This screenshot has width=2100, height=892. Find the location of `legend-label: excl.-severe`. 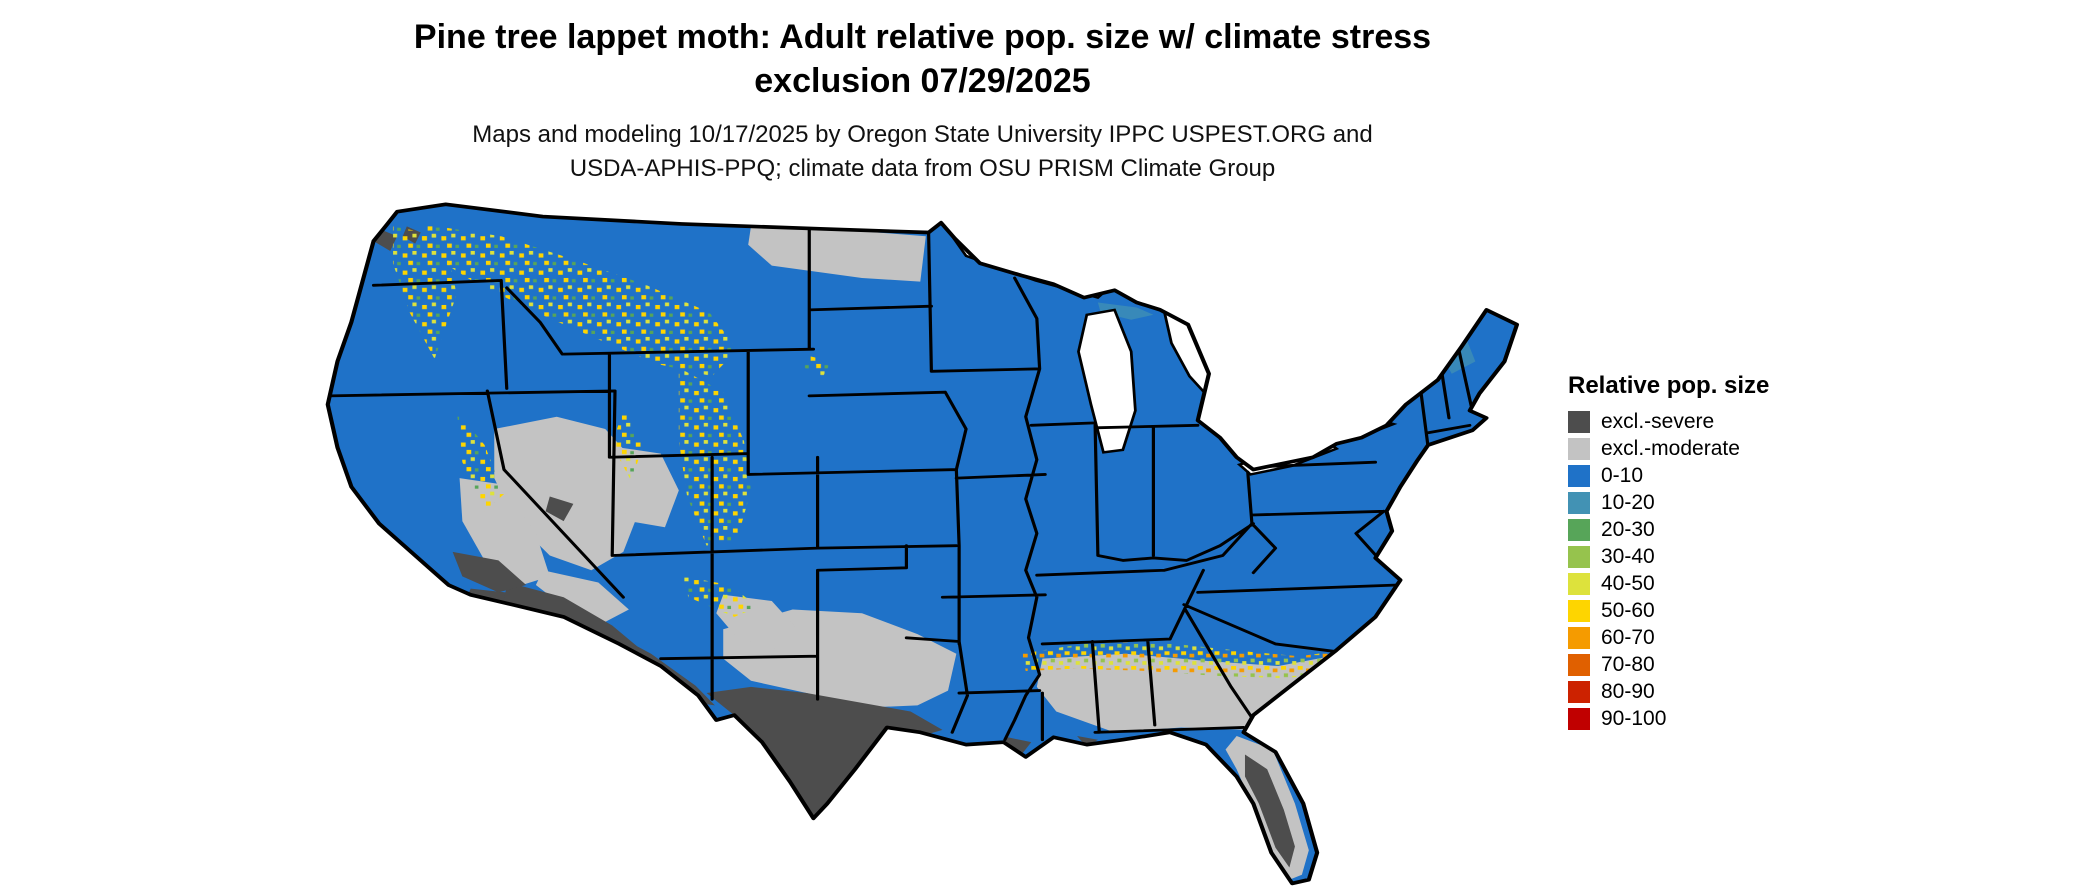

legend-label: excl.-severe is located at coordinates (1658, 421).